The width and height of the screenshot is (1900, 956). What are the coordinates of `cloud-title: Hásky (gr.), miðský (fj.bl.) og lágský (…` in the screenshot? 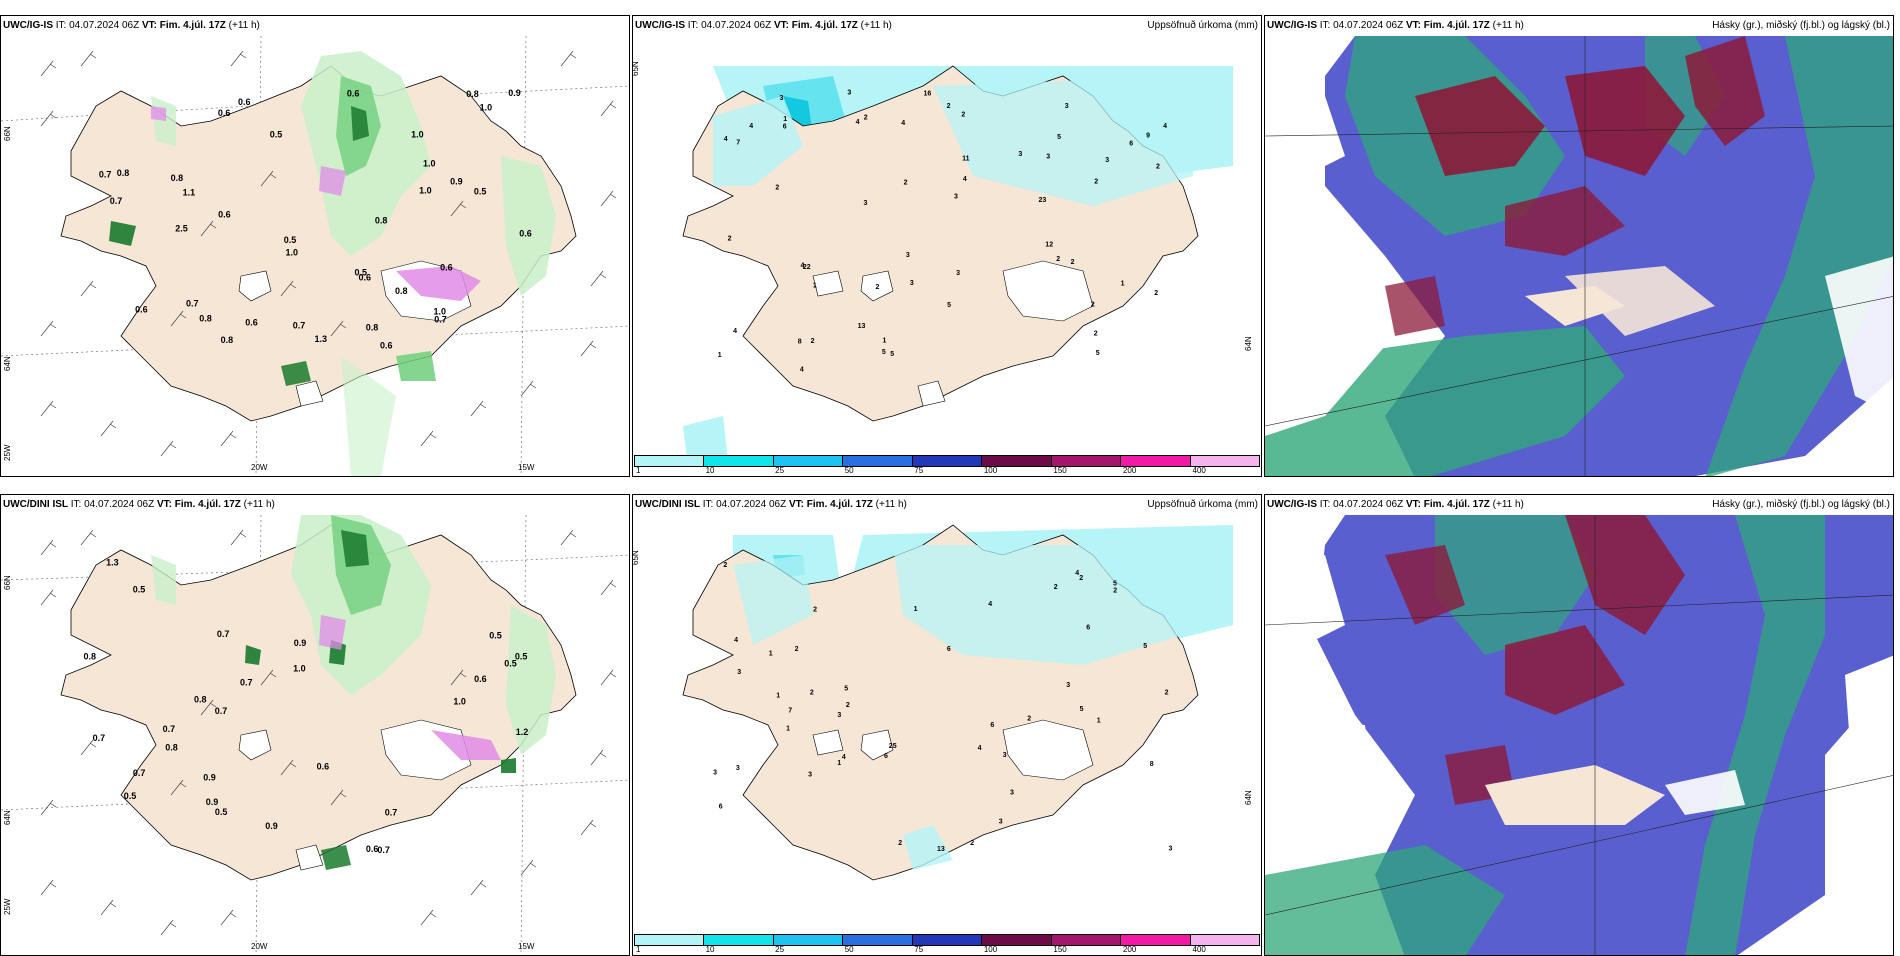 It's located at (1801, 504).